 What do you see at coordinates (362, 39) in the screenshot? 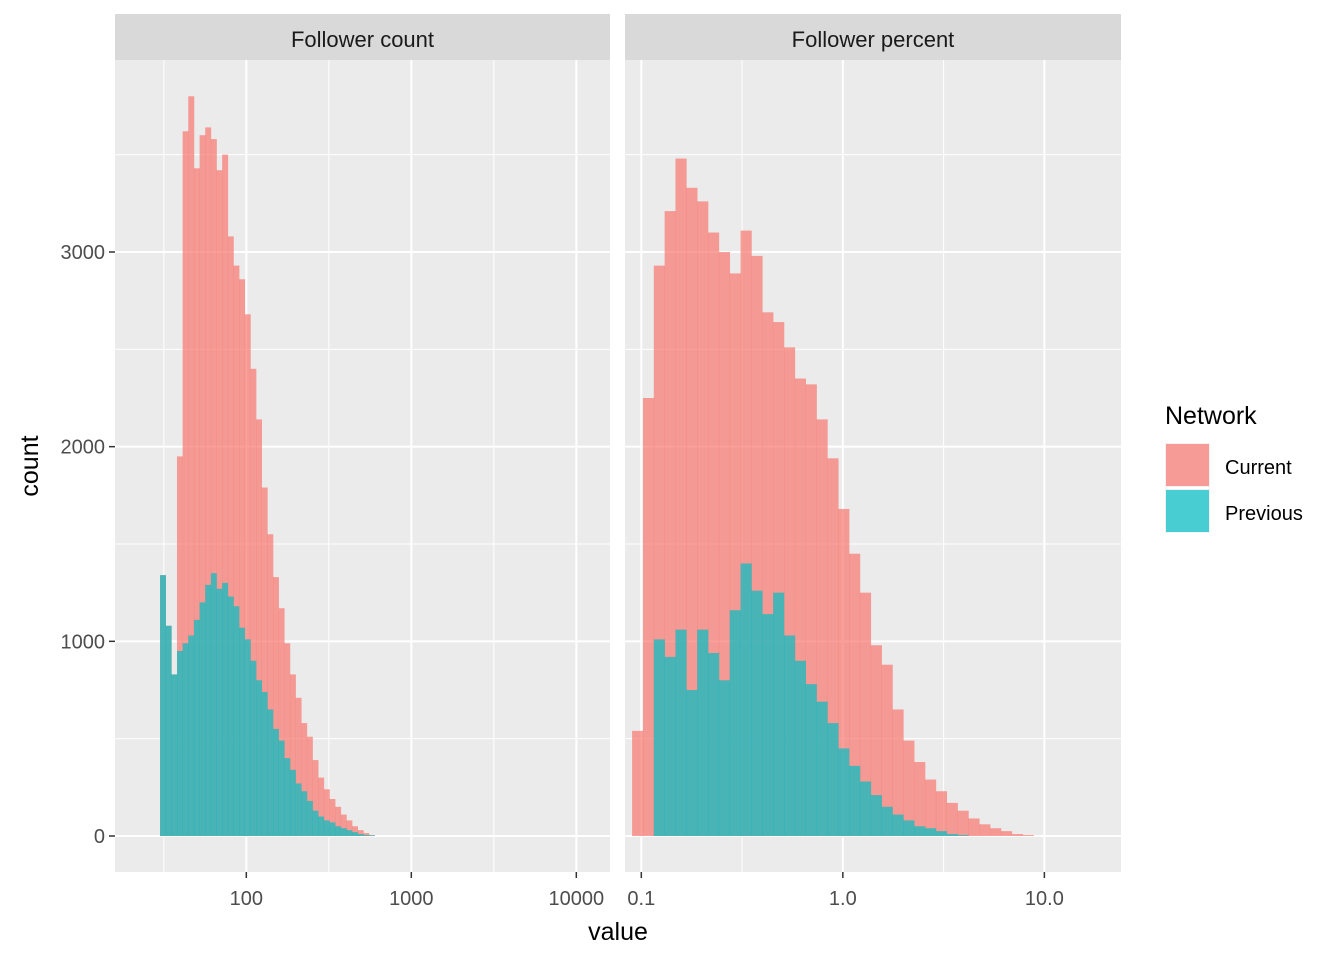
I see `facet-title: Follower count` at bounding box center [362, 39].